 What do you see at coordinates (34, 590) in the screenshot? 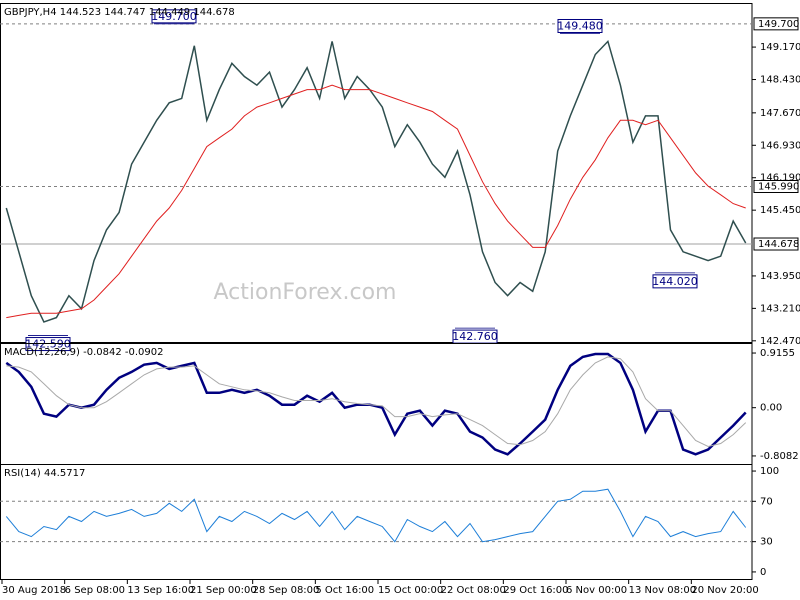
I see `x-tick-label: 30 Aug 2018` at bounding box center [34, 590].